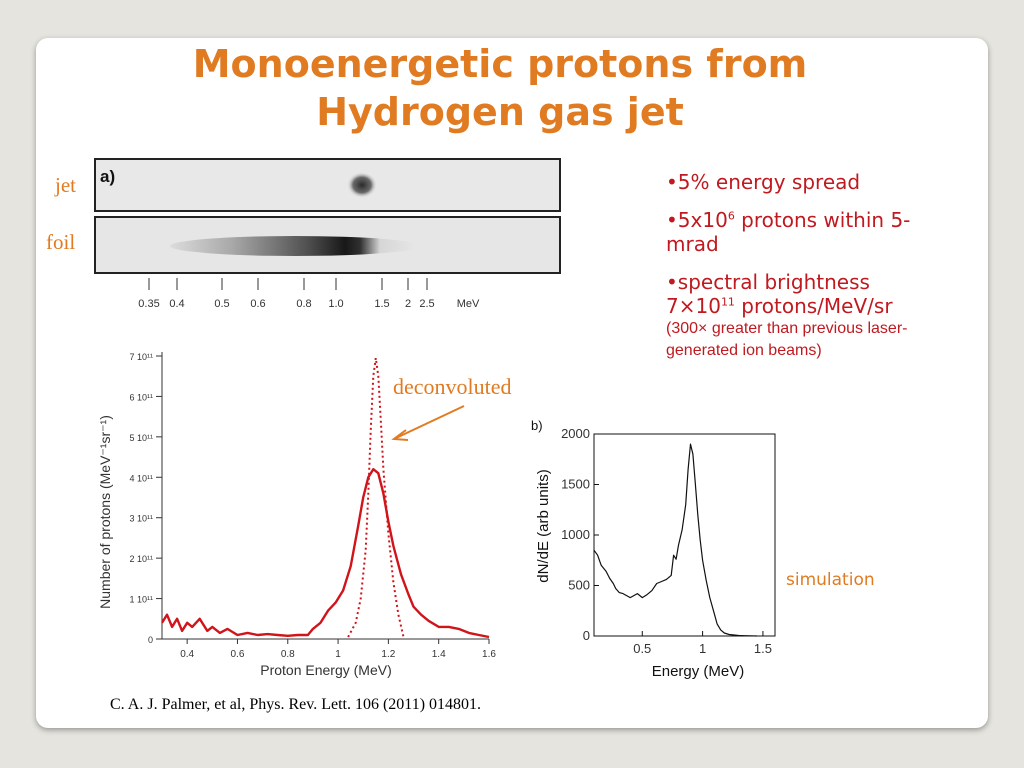  What do you see at coordinates (763, 648) in the screenshot?
I see `x-tick-label: 1.5` at bounding box center [763, 648].